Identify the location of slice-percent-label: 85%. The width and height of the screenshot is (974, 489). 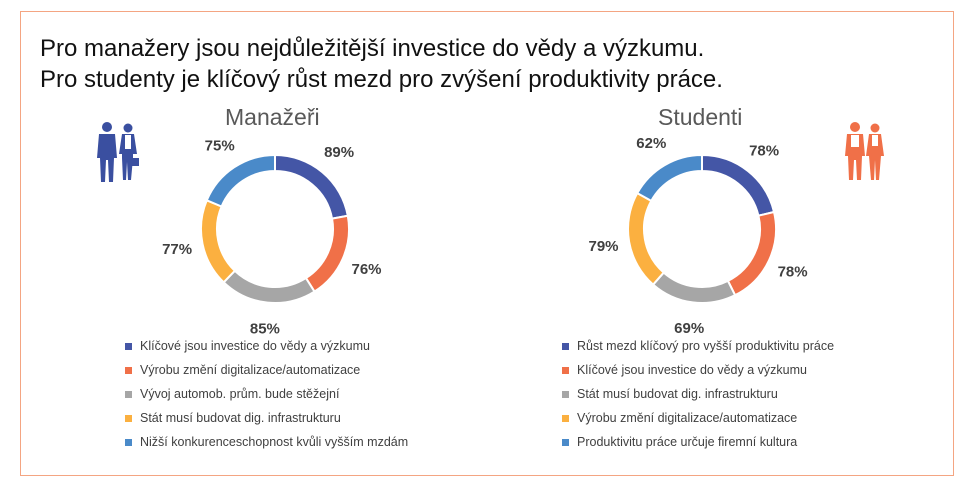
(265, 329).